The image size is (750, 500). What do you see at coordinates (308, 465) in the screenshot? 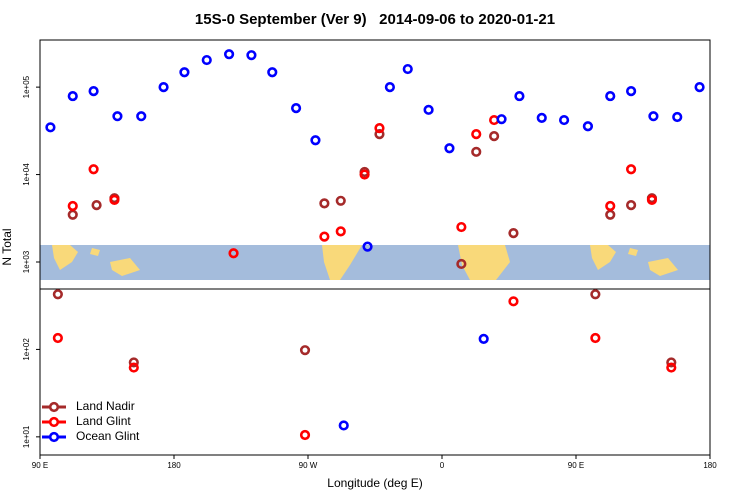
I see `x-tick-label: 90 W` at bounding box center [308, 465].